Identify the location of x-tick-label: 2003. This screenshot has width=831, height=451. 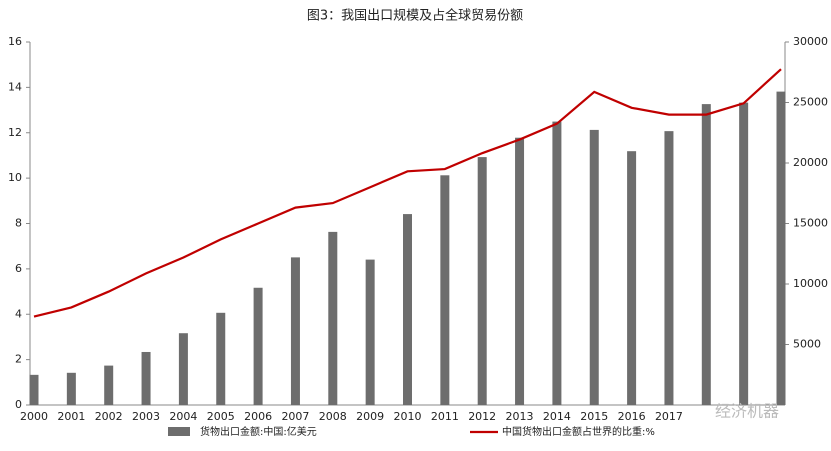
(146, 416).